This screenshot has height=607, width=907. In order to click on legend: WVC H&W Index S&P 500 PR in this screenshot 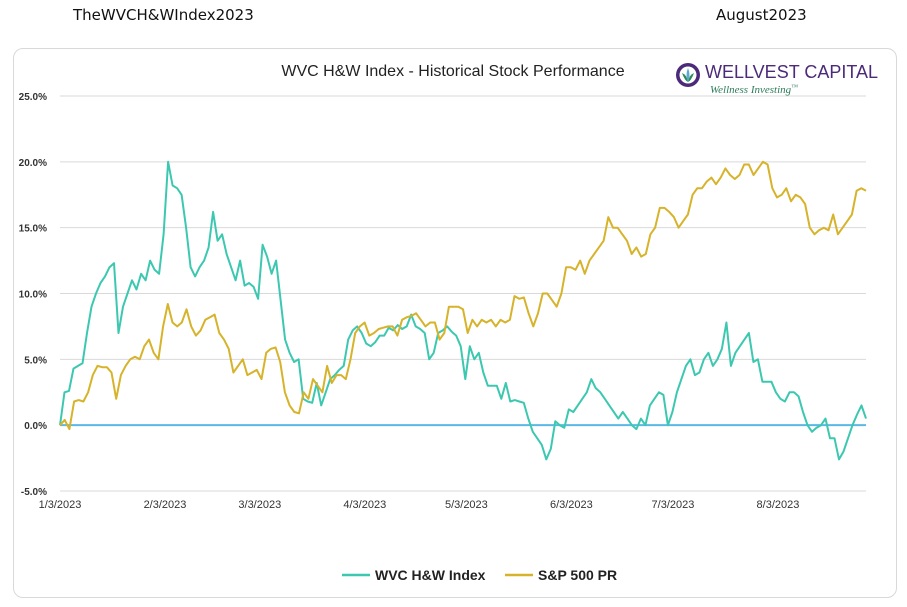, I will do `click(479, 575)`.